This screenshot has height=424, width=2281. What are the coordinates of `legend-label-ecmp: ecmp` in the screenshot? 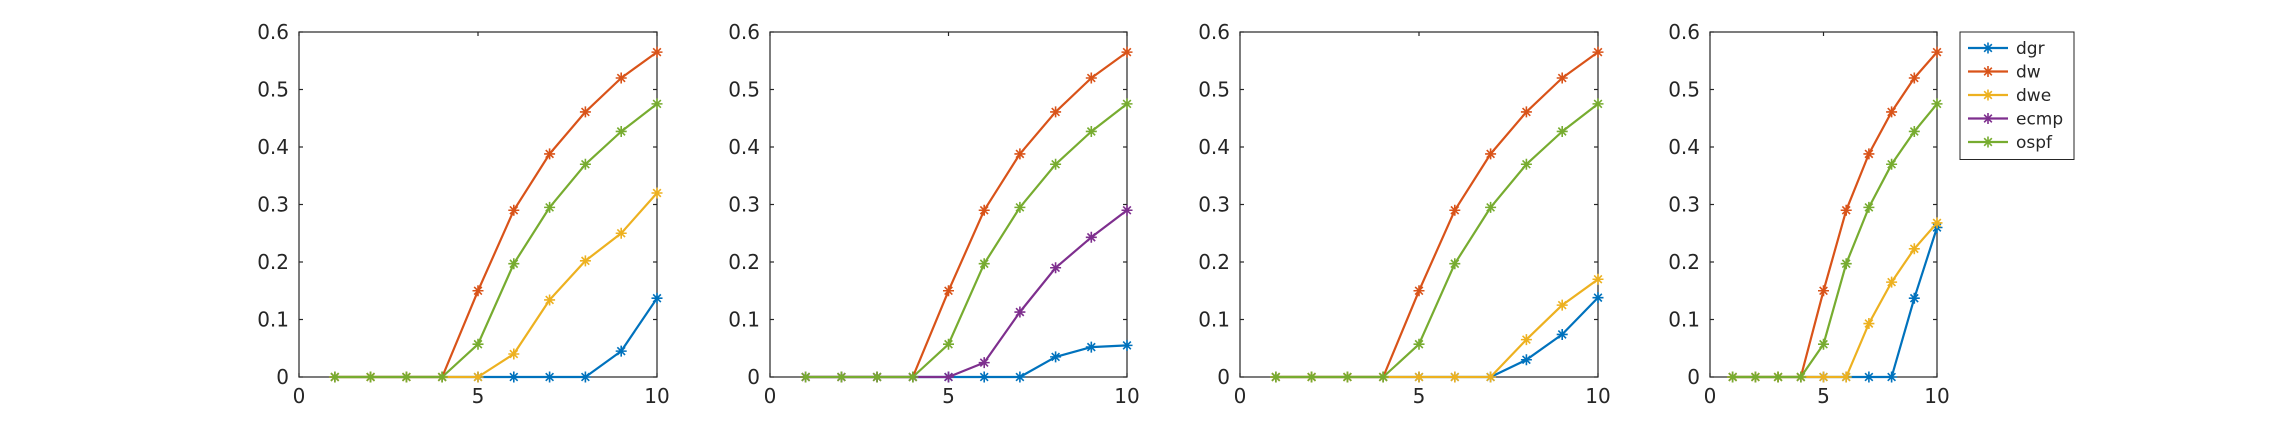 It's located at (2039, 120).